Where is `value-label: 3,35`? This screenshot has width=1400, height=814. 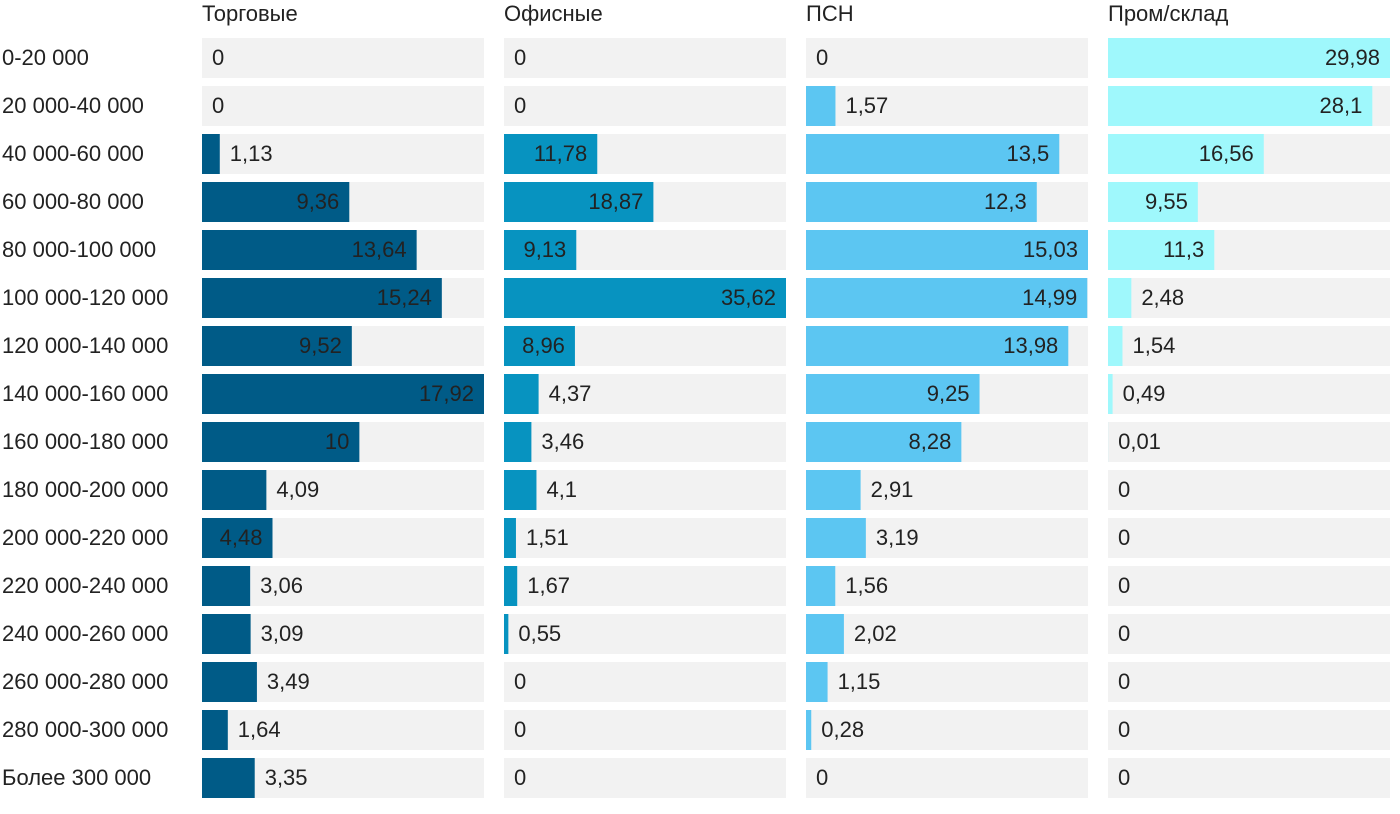
value-label: 3,35 is located at coordinates (286, 777).